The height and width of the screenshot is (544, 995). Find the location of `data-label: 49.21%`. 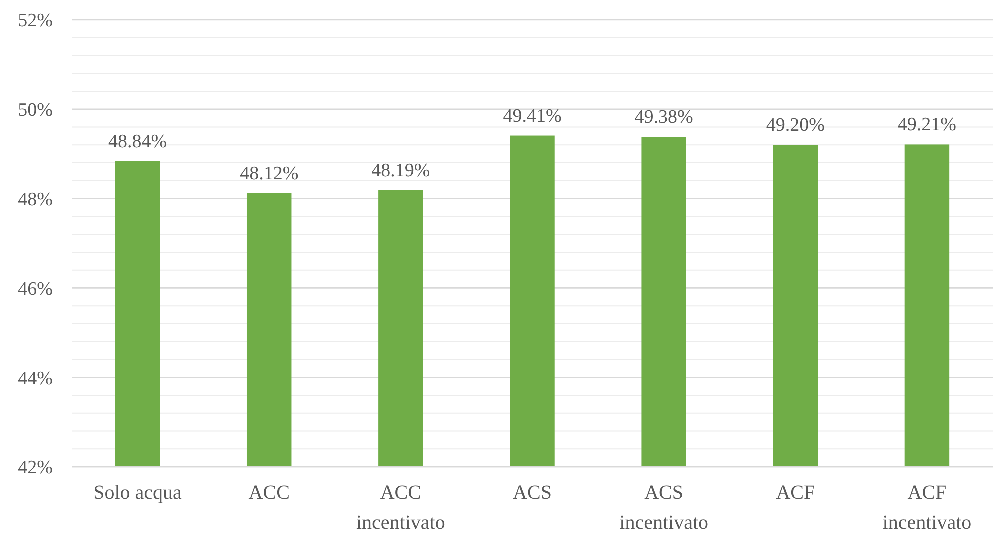

data-label: 49.21% is located at coordinates (927, 125).